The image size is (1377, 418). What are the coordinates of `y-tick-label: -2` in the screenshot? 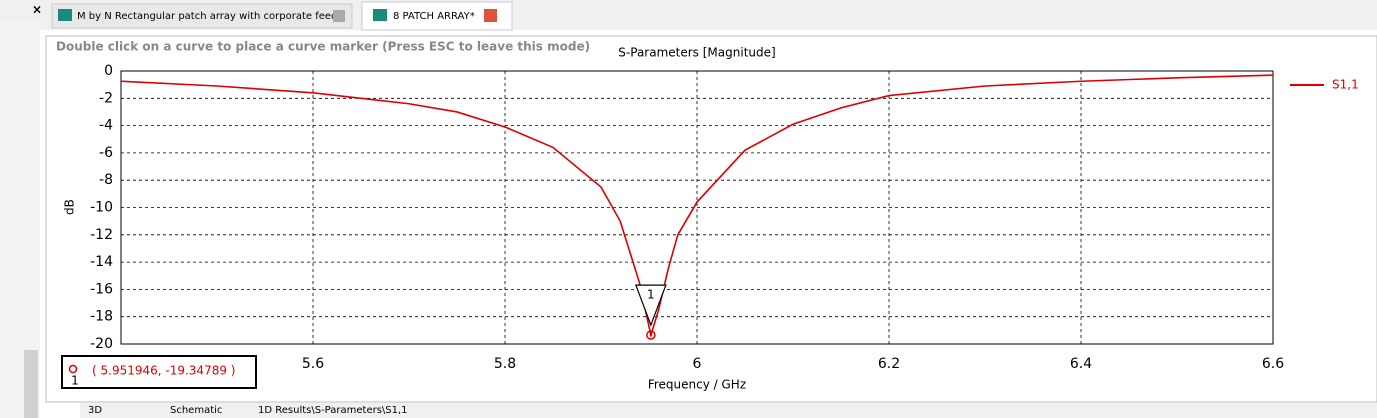 It's located at (106, 98).